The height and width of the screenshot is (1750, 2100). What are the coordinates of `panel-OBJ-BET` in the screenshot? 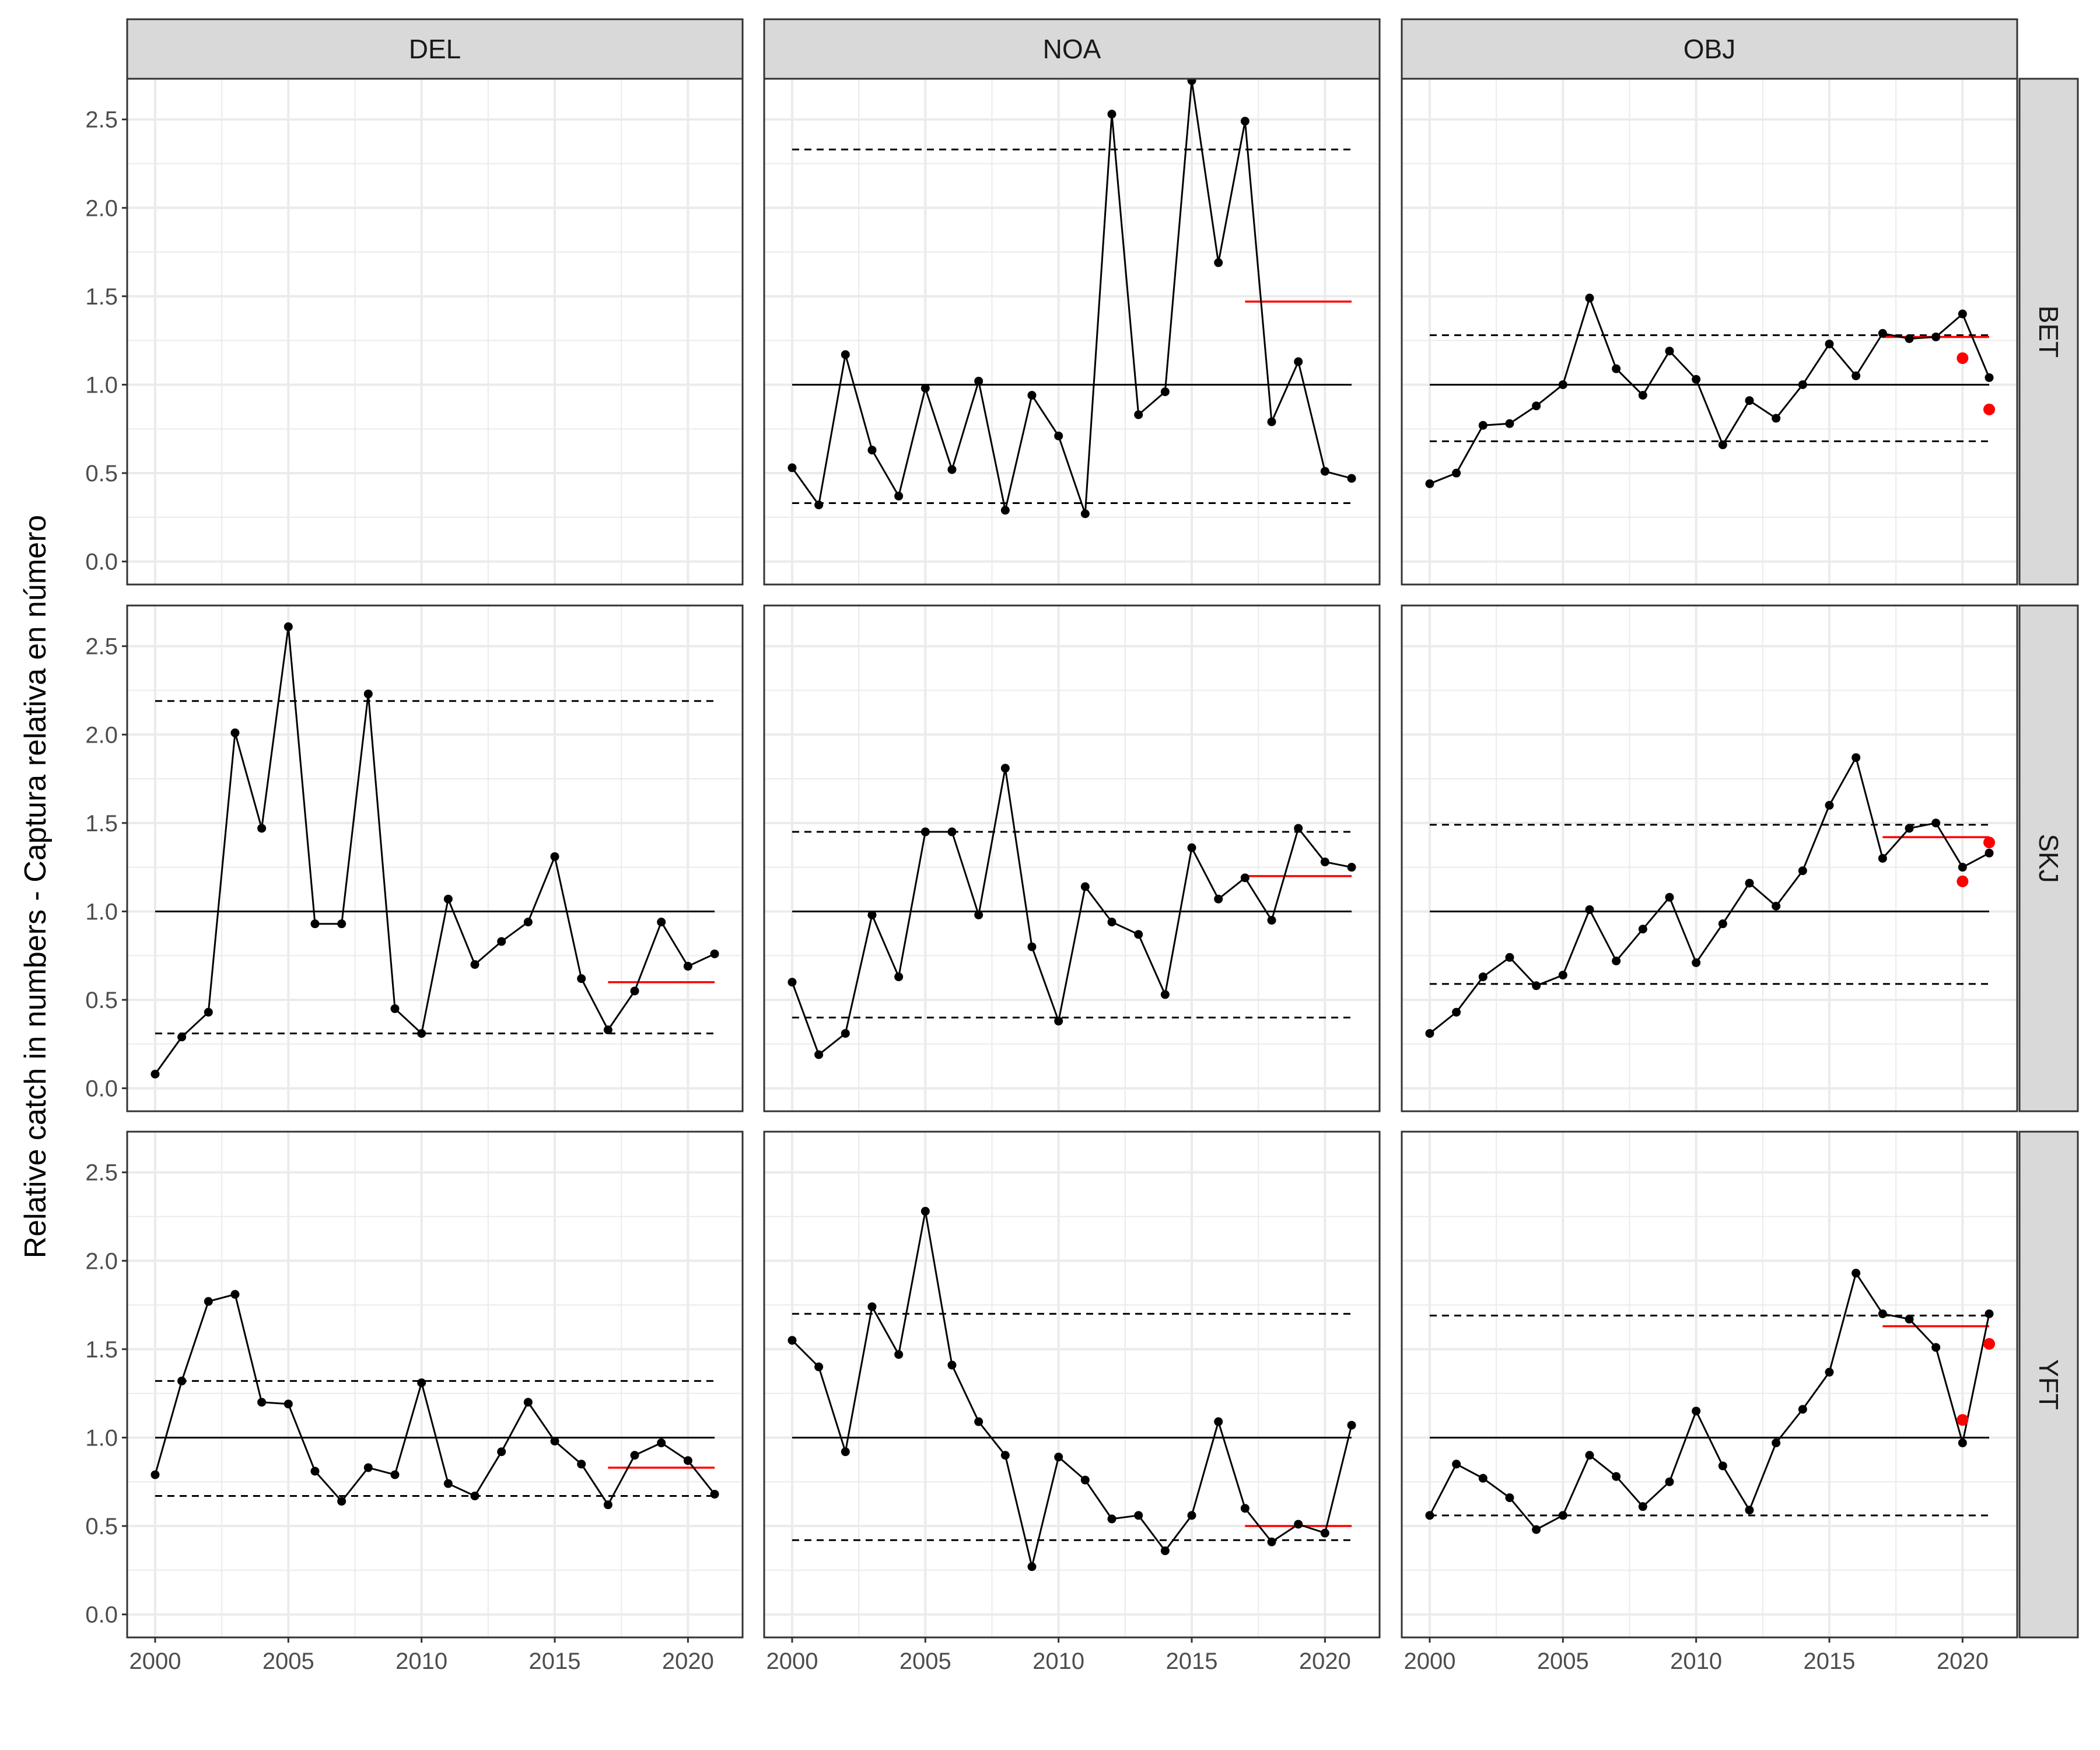 It's located at (1709, 332).